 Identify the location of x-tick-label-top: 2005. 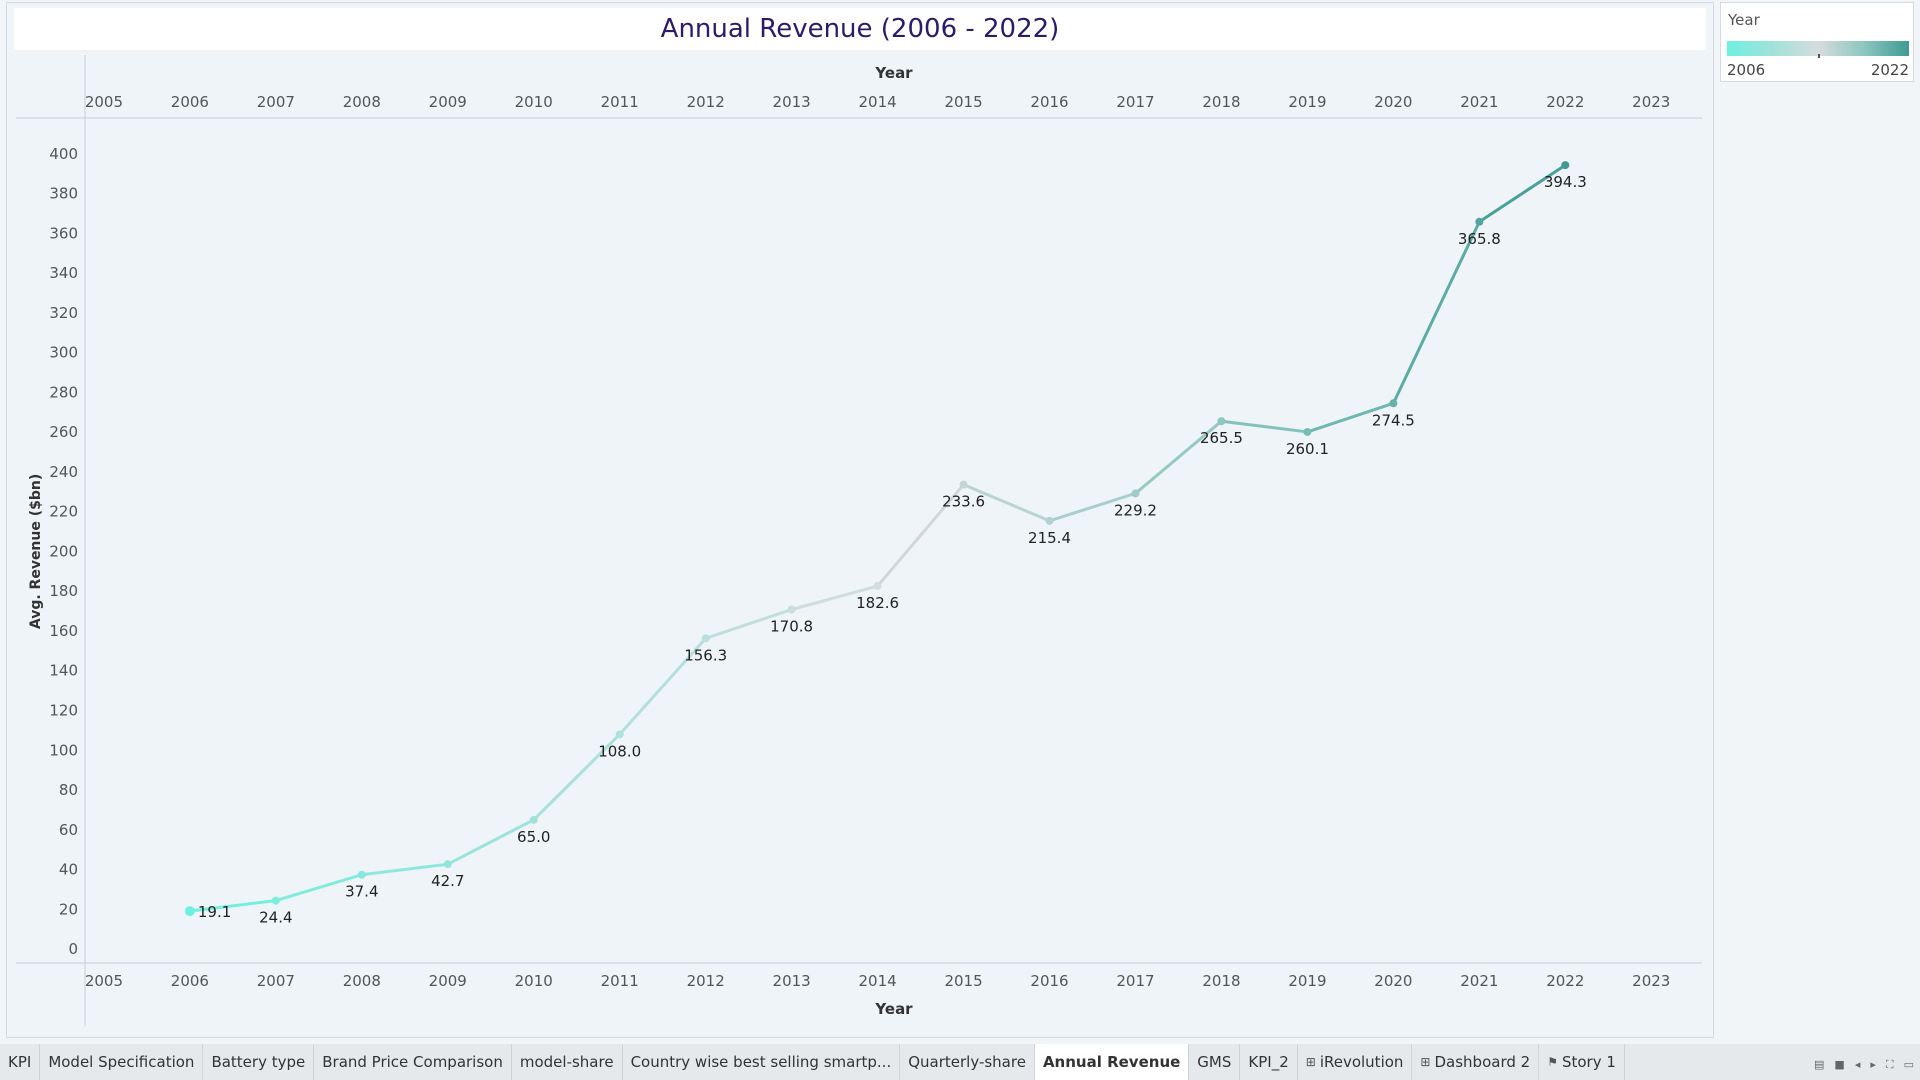
(104, 102).